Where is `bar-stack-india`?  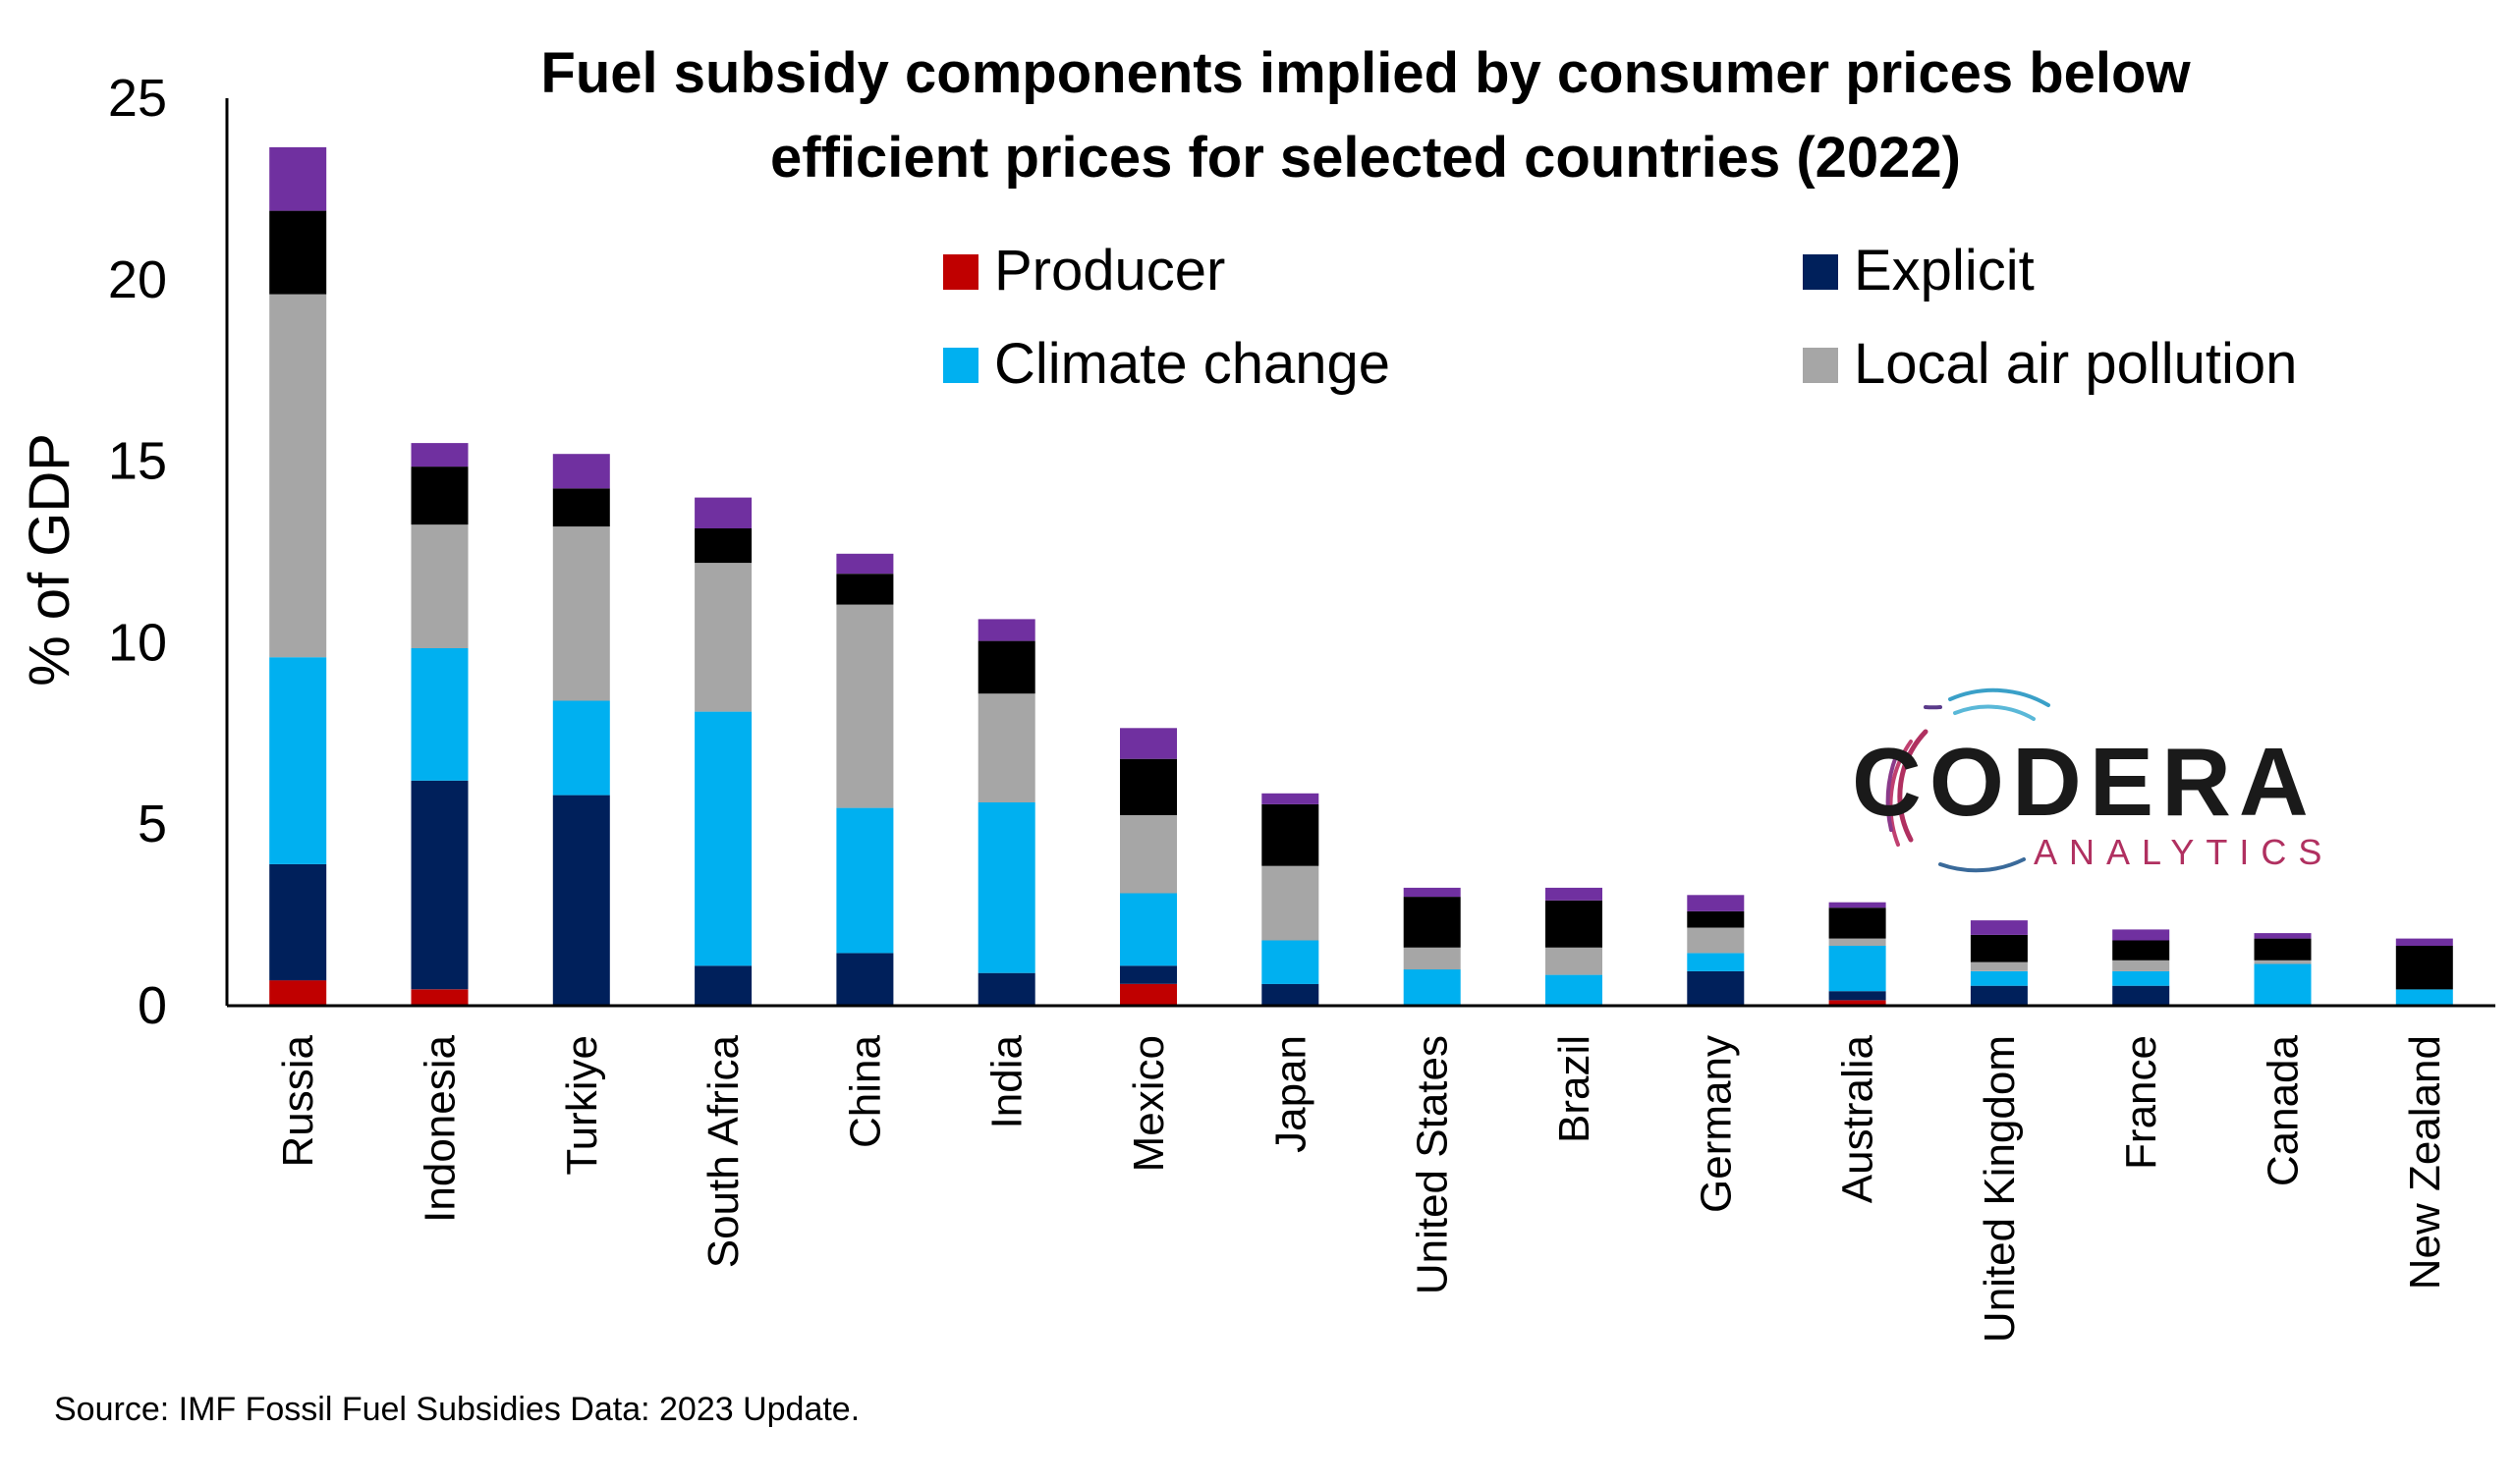
bar-stack-india is located at coordinates (1006, 812).